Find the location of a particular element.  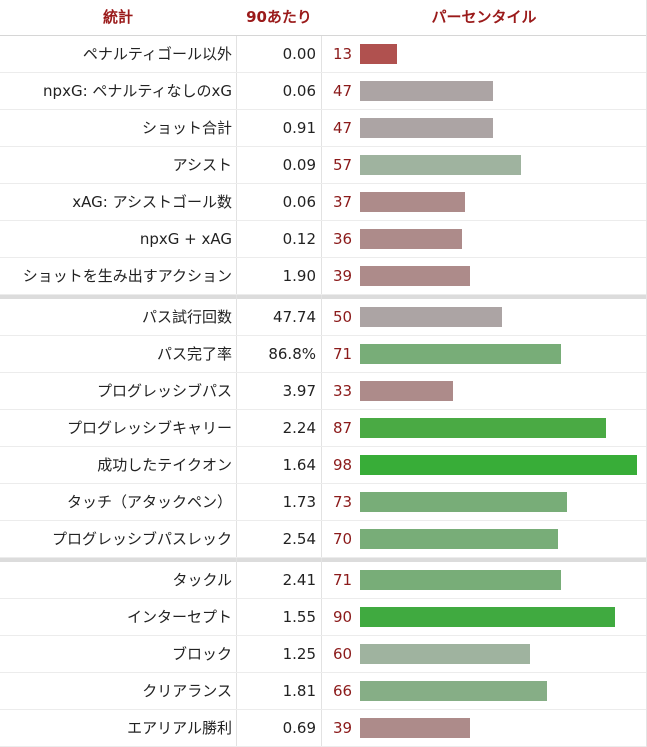

table-row: アシスト 0.09 57 is located at coordinates (323, 165).